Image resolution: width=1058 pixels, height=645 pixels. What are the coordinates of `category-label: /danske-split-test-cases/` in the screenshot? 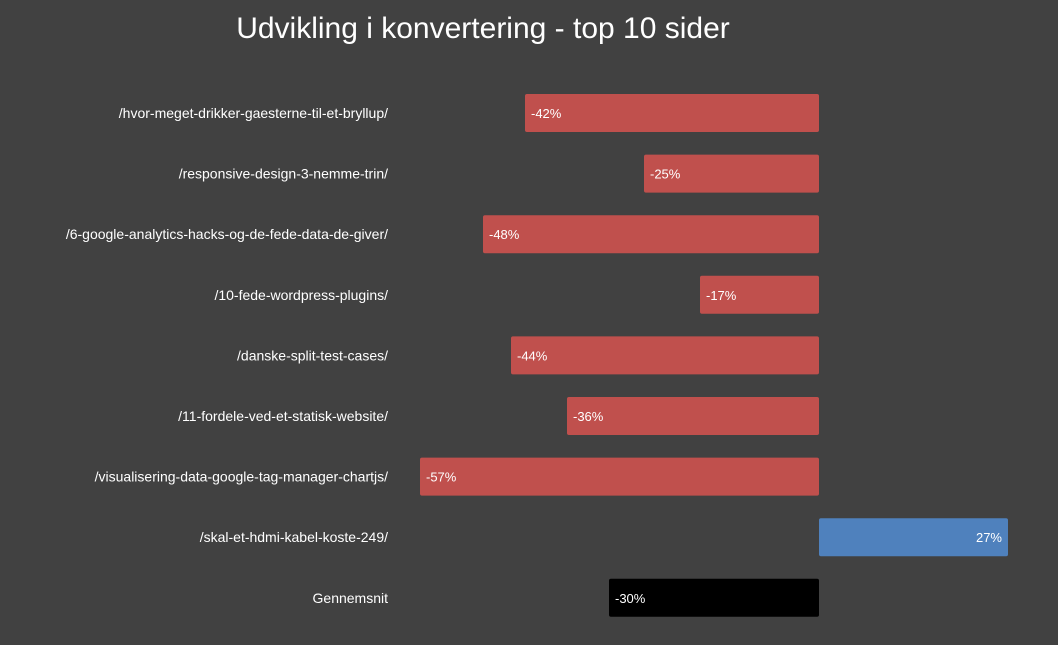 It's located at (312, 355).